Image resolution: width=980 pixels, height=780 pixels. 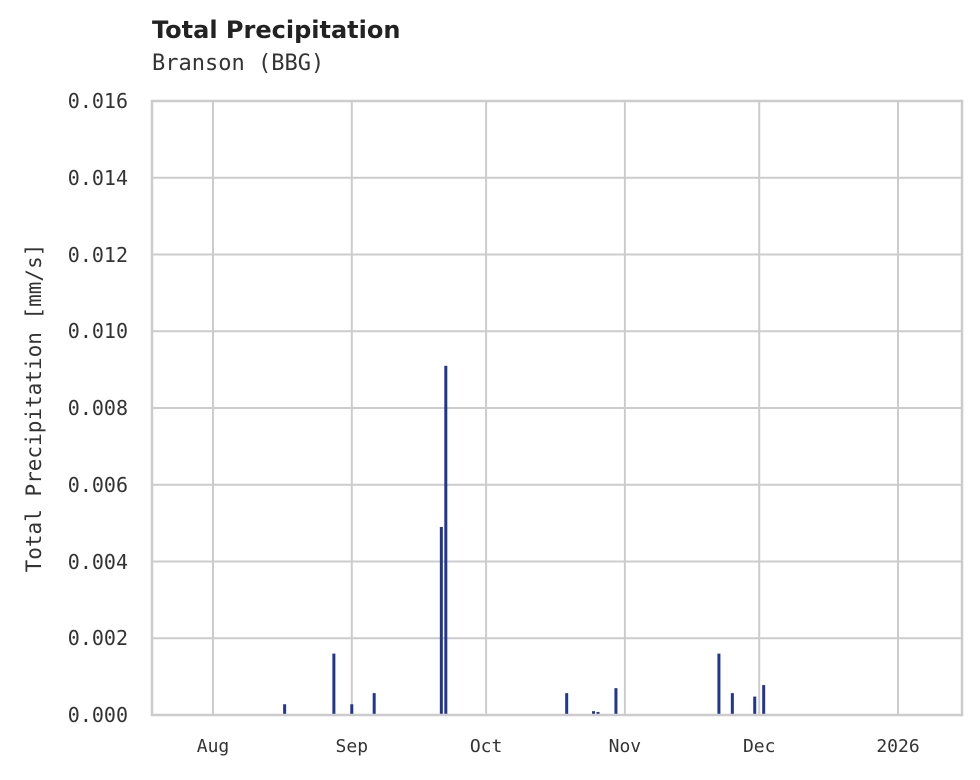 What do you see at coordinates (759, 746) in the screenshot?
I see `x-tick-label: Dec` at bounding box center [759, 746].